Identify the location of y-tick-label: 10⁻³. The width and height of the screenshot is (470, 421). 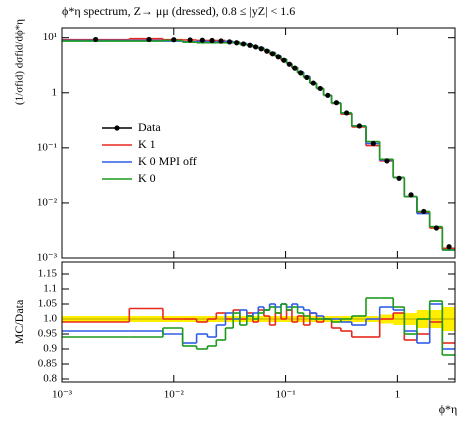
(47, 258).